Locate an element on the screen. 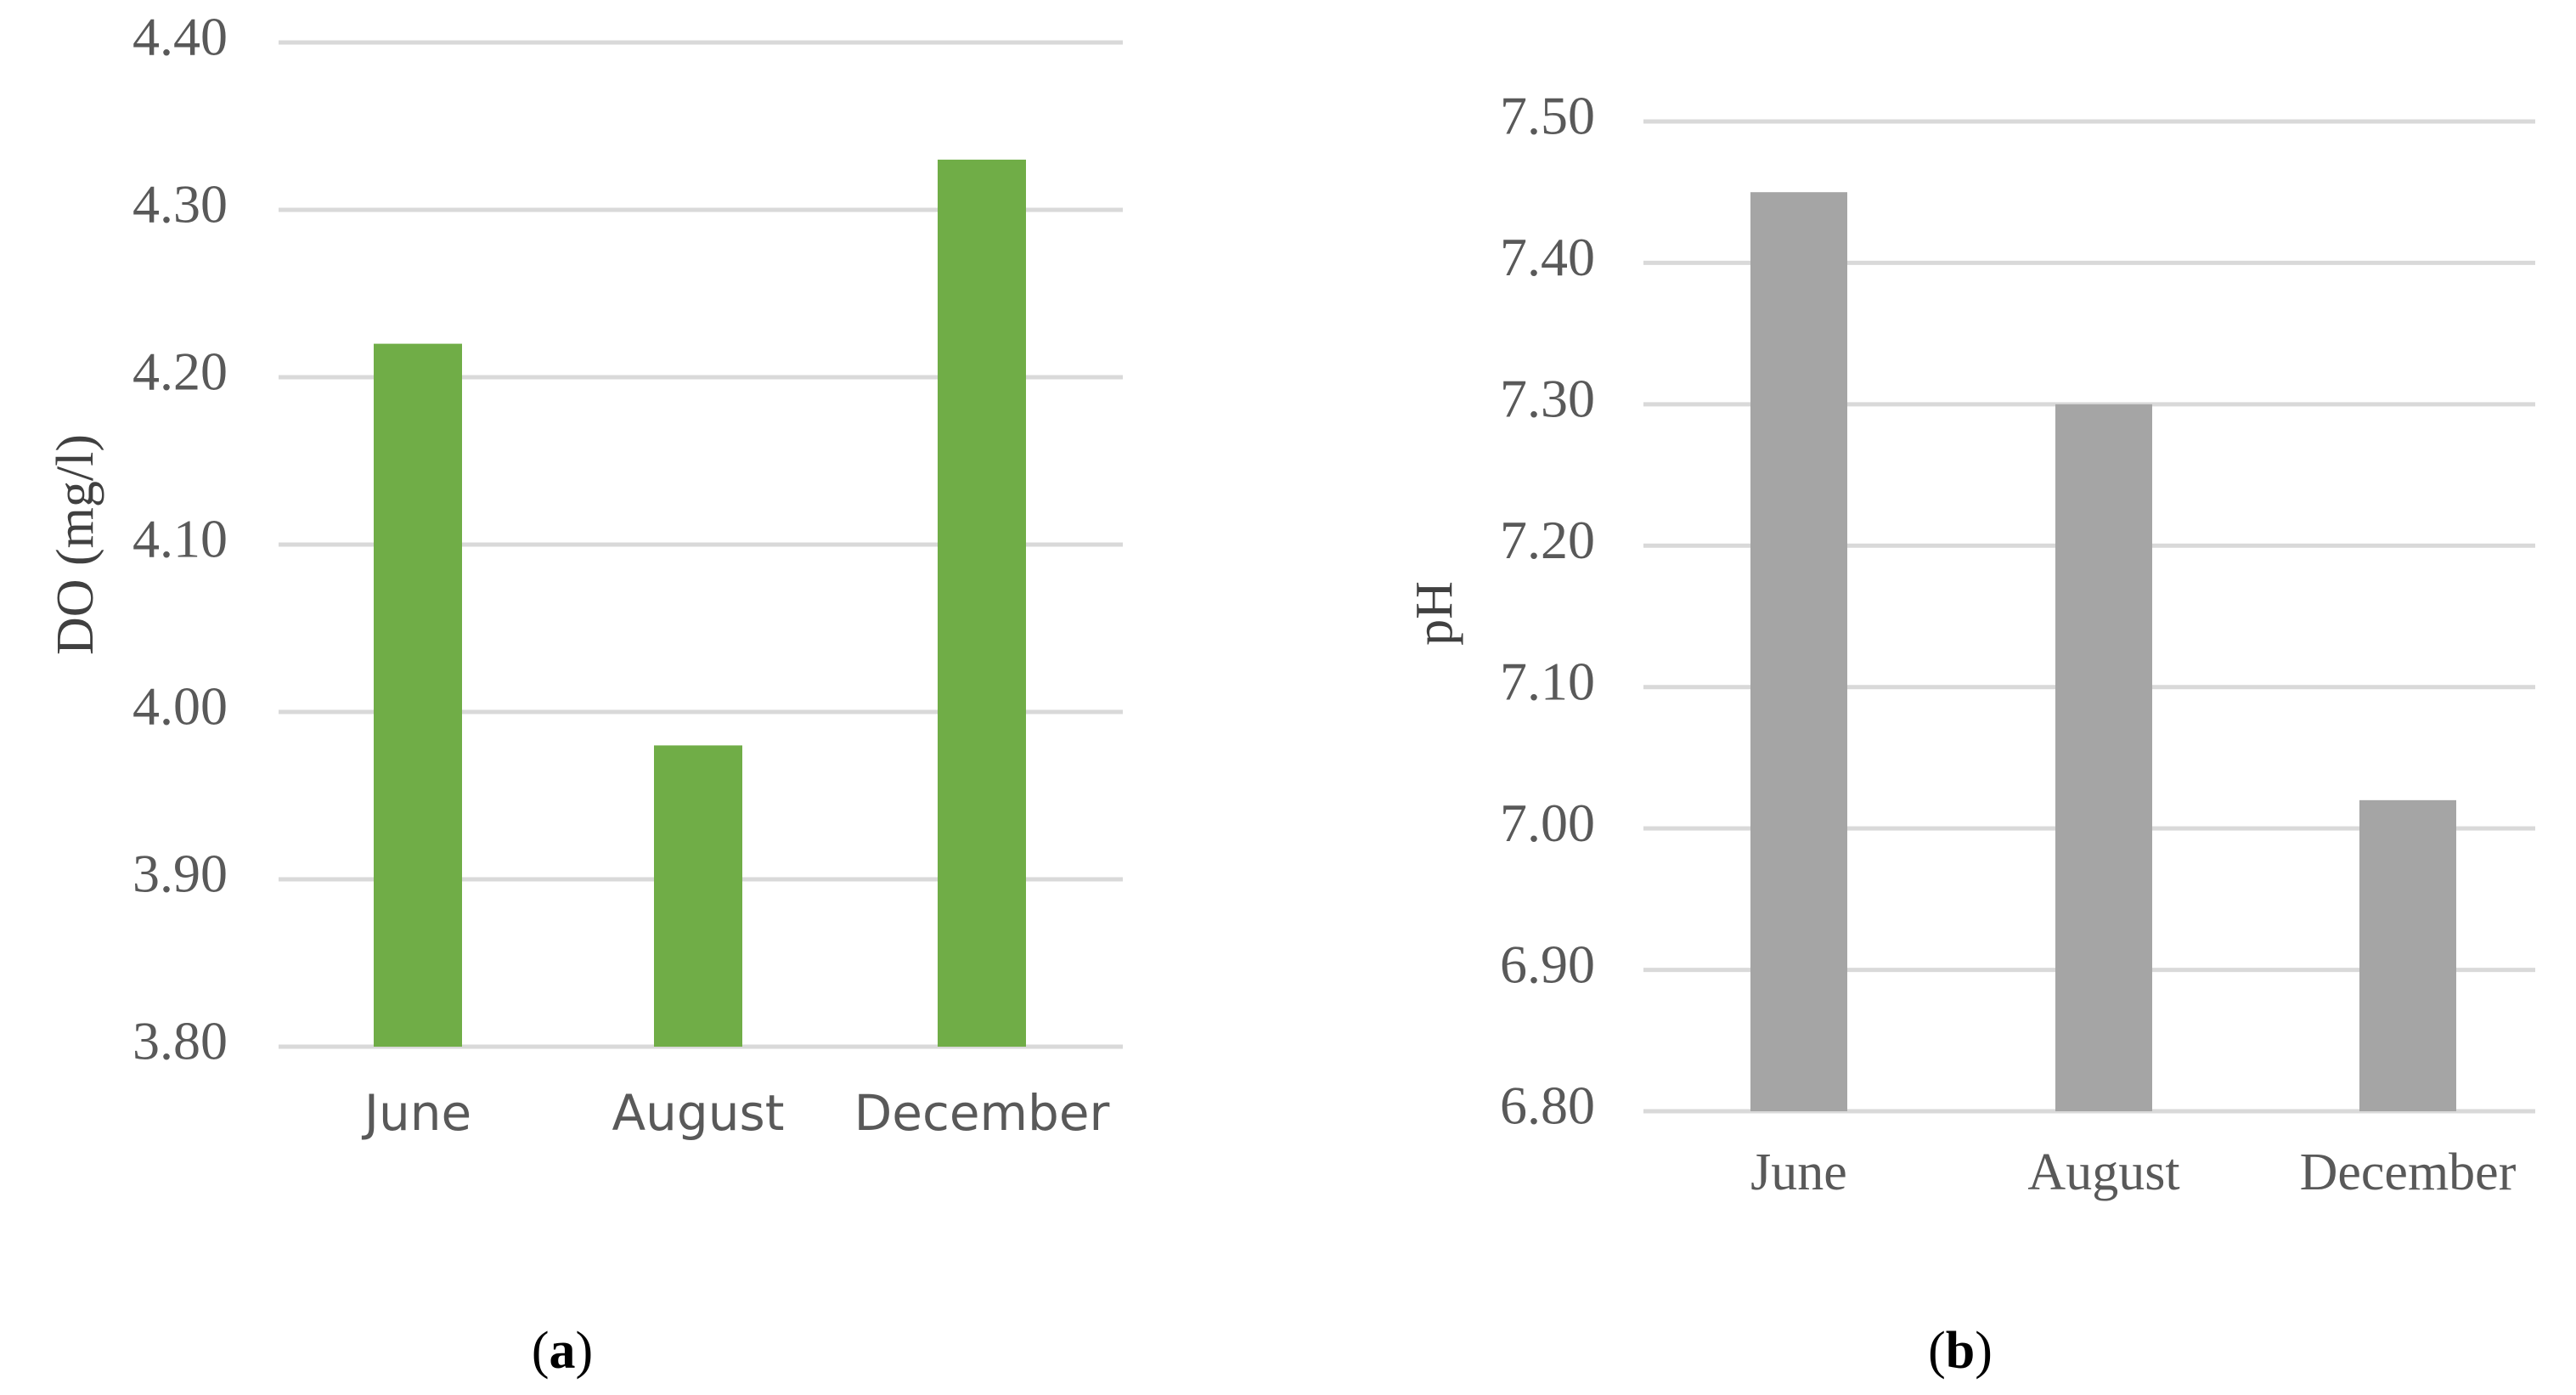 This screenshot has width=2576, height=1395. chart-a-ytick-label: 4.40 is located at coordinates (180, 37).